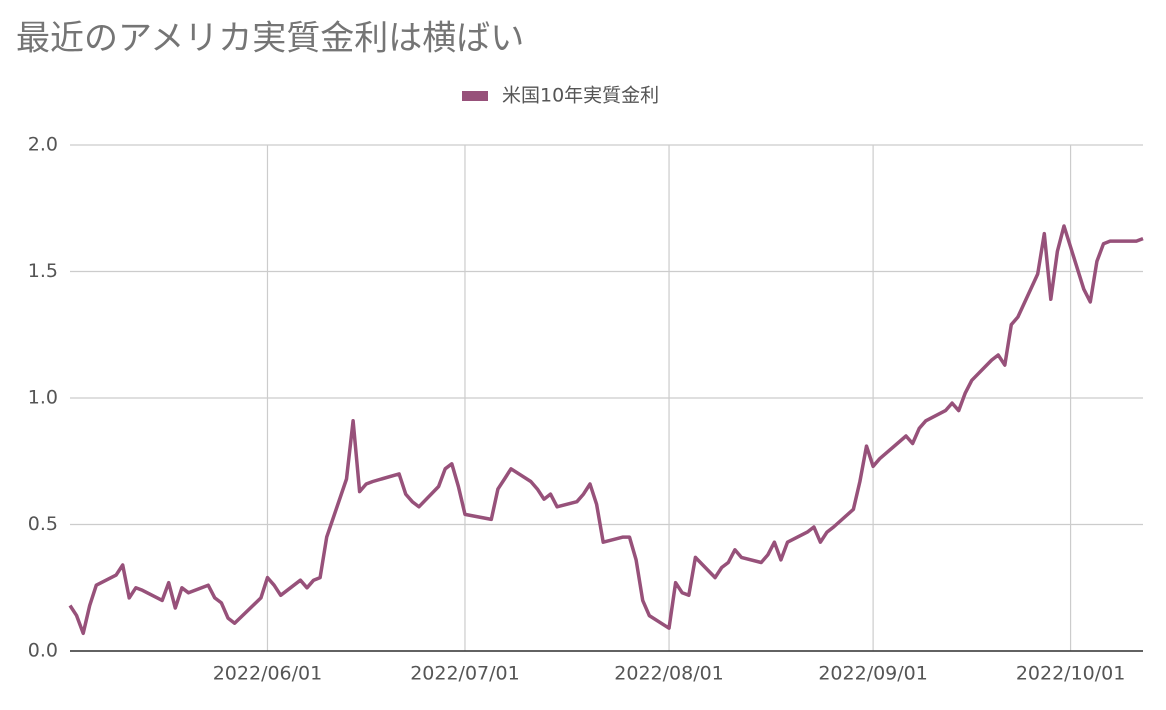 This screenshot has width=1166, height=710. Describe the element at coordinates (1071, 674) in the screenshot. I see `x-tick-label: 2022/10/01` at that location.